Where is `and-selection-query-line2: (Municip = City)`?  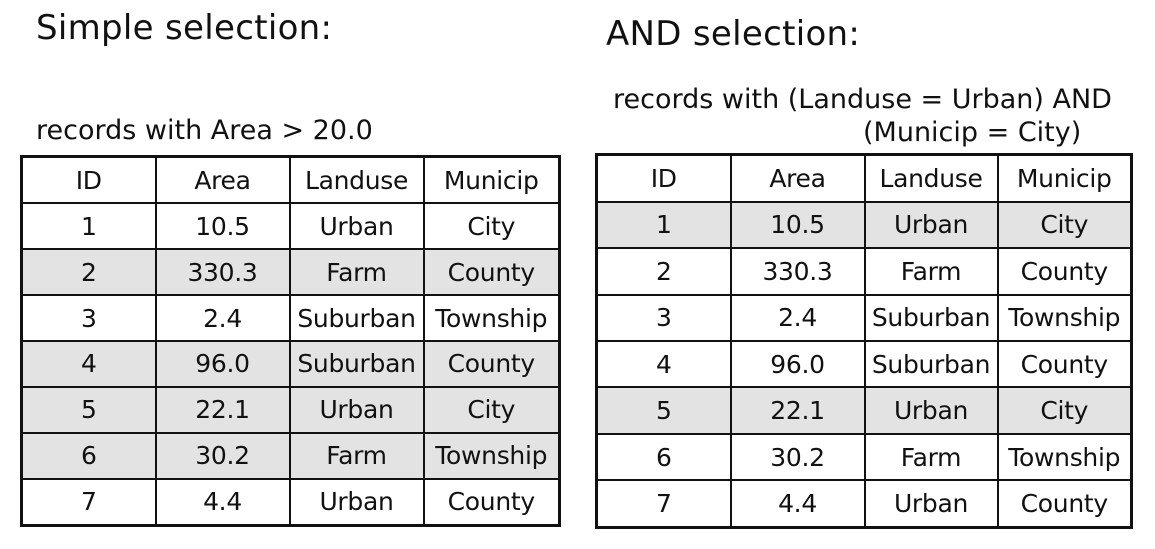 and-selection-query-line2: (Municip = City) is located at coordinates (972, 132).